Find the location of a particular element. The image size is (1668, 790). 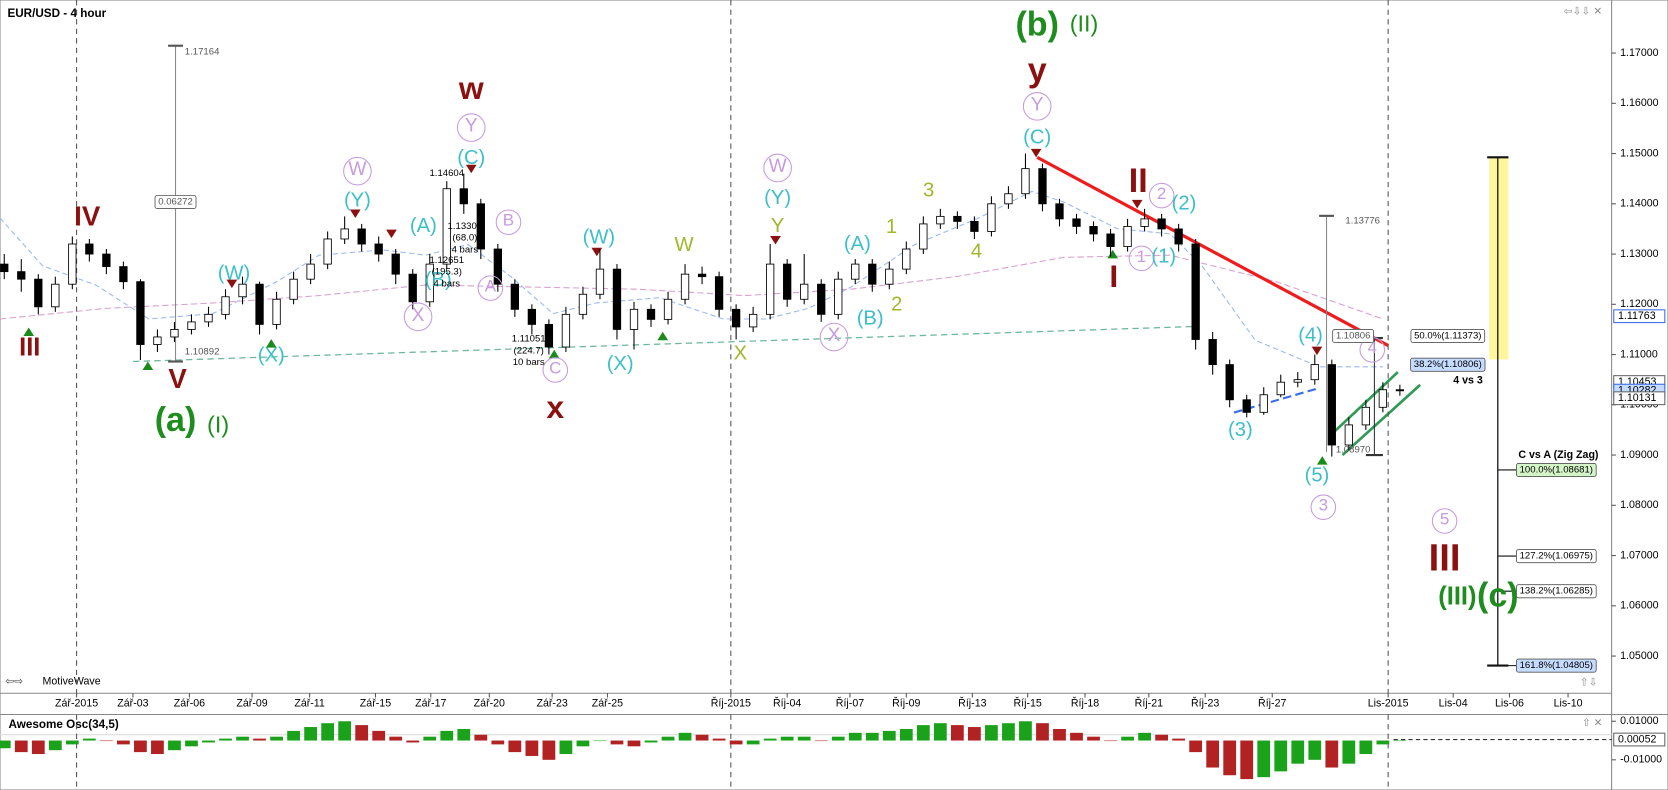

scroll-controls: ⇧⇩ is located at coordinates (1589, 682).